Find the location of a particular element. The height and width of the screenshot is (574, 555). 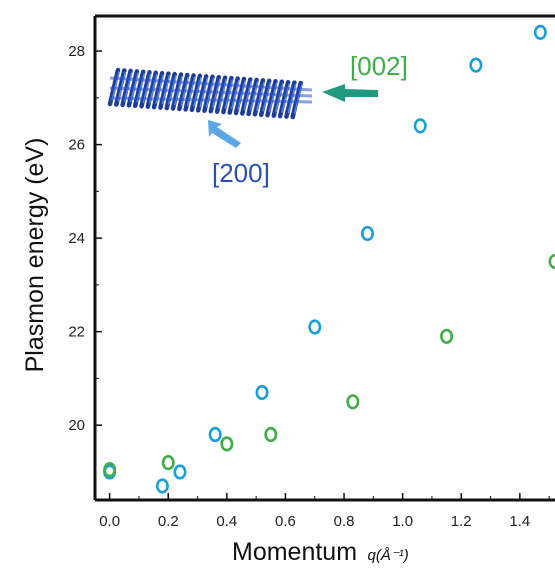

x-tick-label: 0.4 is located at coordinates (226, 521).